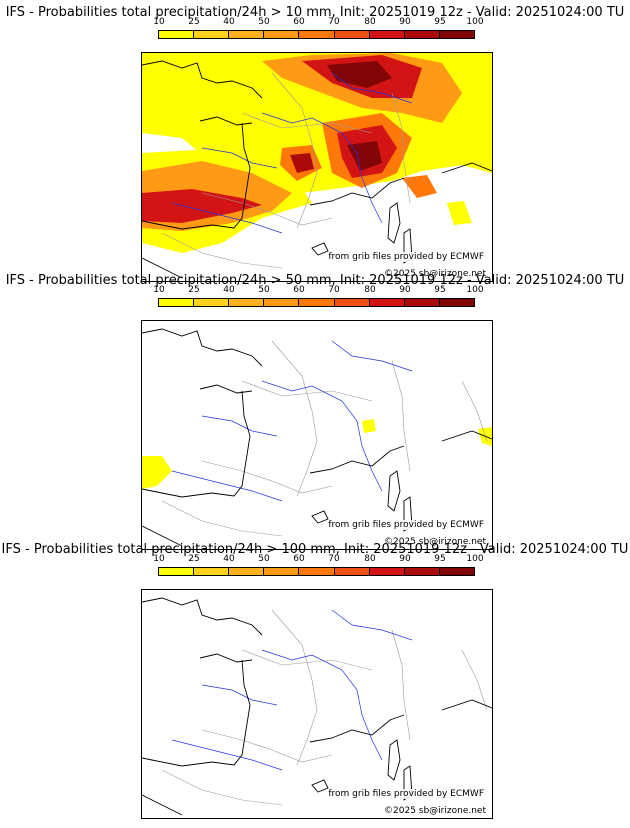  What do you see at coordinates (194, 290) in the screenshot?
I see `scale-label: 25` at bounding box center [194, 290].